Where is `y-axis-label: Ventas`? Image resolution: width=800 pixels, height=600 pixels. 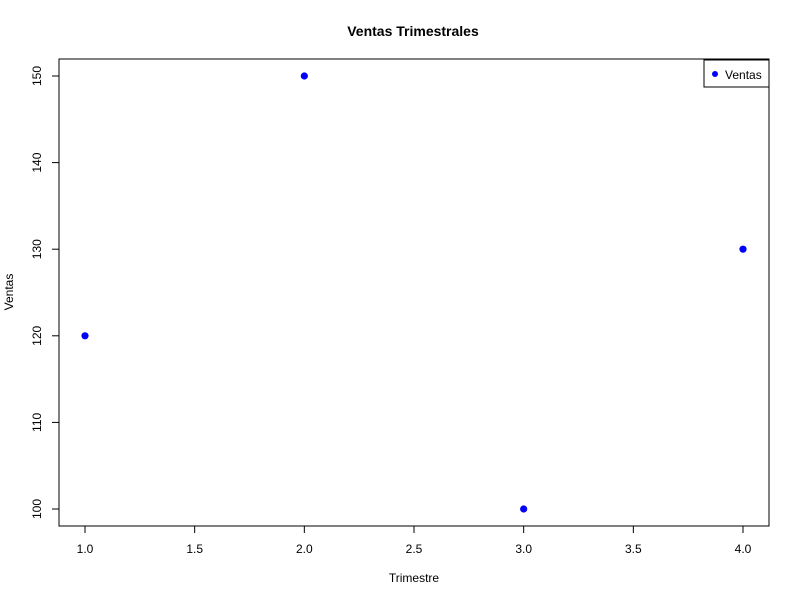 y-axis-label: Ventas is located at coordinates (9, 292).